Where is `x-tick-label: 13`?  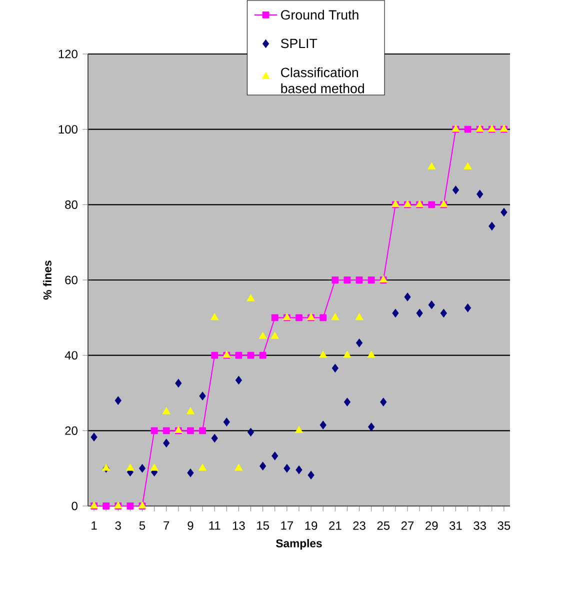
x-tick-label: 13 is located at coordinates (238, 525).